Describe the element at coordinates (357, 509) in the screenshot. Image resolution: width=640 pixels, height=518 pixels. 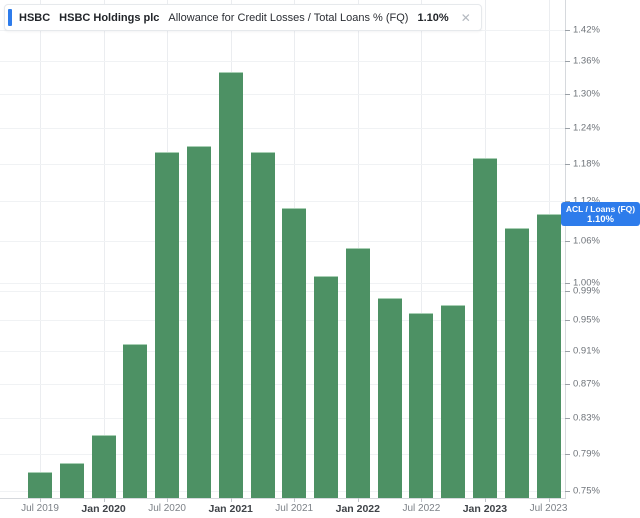
I see `x-axis-label: Jan 2022` at that location.